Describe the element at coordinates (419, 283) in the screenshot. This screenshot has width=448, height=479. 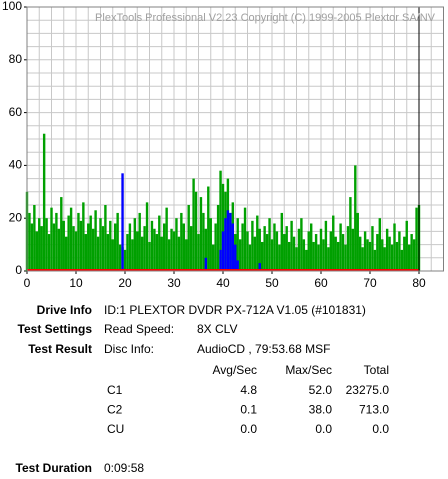
I see `x-tick-label: 80` at that location.